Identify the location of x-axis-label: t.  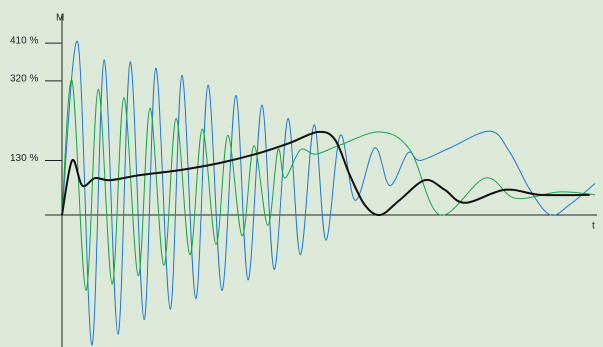
(593, 226).